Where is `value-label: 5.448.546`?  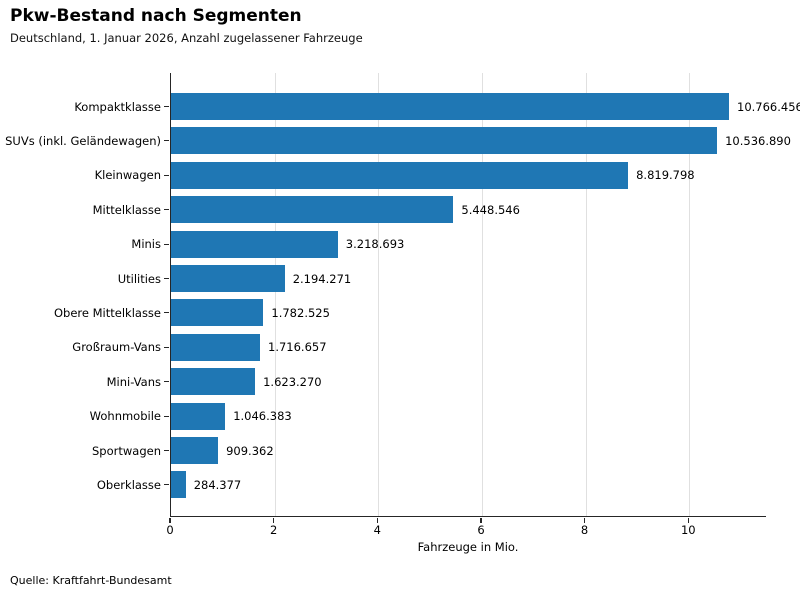
value-label: 5.448.546 is located at coordinates (490, 209).